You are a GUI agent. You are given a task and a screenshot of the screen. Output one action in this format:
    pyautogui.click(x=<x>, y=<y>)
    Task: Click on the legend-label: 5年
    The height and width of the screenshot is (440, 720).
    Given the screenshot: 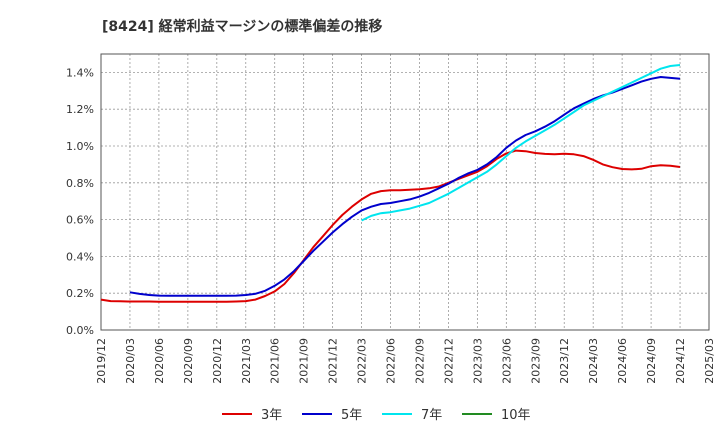 What is the action you would take?
    pyautogui.click(x=351, y=415)
    